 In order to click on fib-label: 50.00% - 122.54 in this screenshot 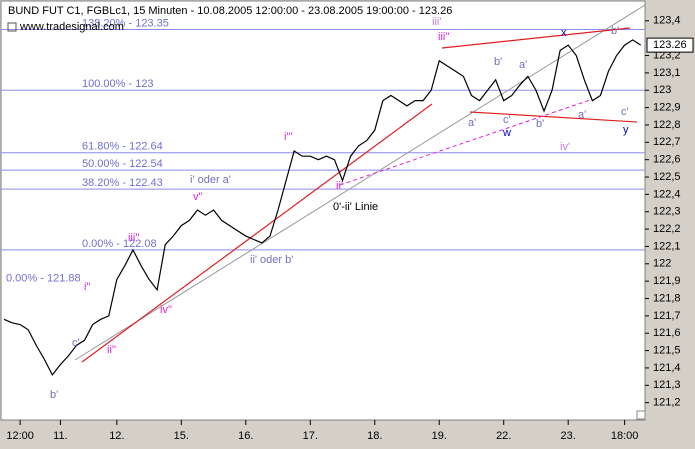, I will do `click(122, 164)`.